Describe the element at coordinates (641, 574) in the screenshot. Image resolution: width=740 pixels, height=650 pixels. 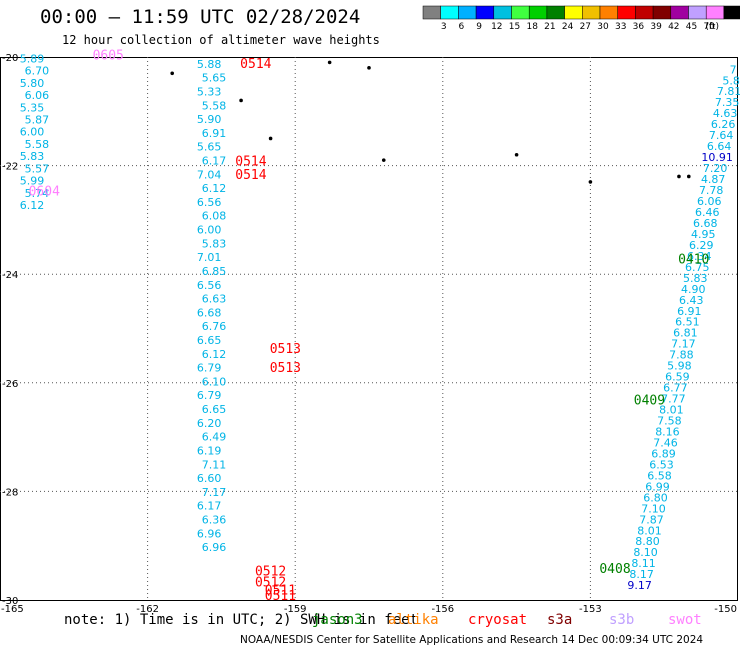
I see `track-value: 8.17` at that location.